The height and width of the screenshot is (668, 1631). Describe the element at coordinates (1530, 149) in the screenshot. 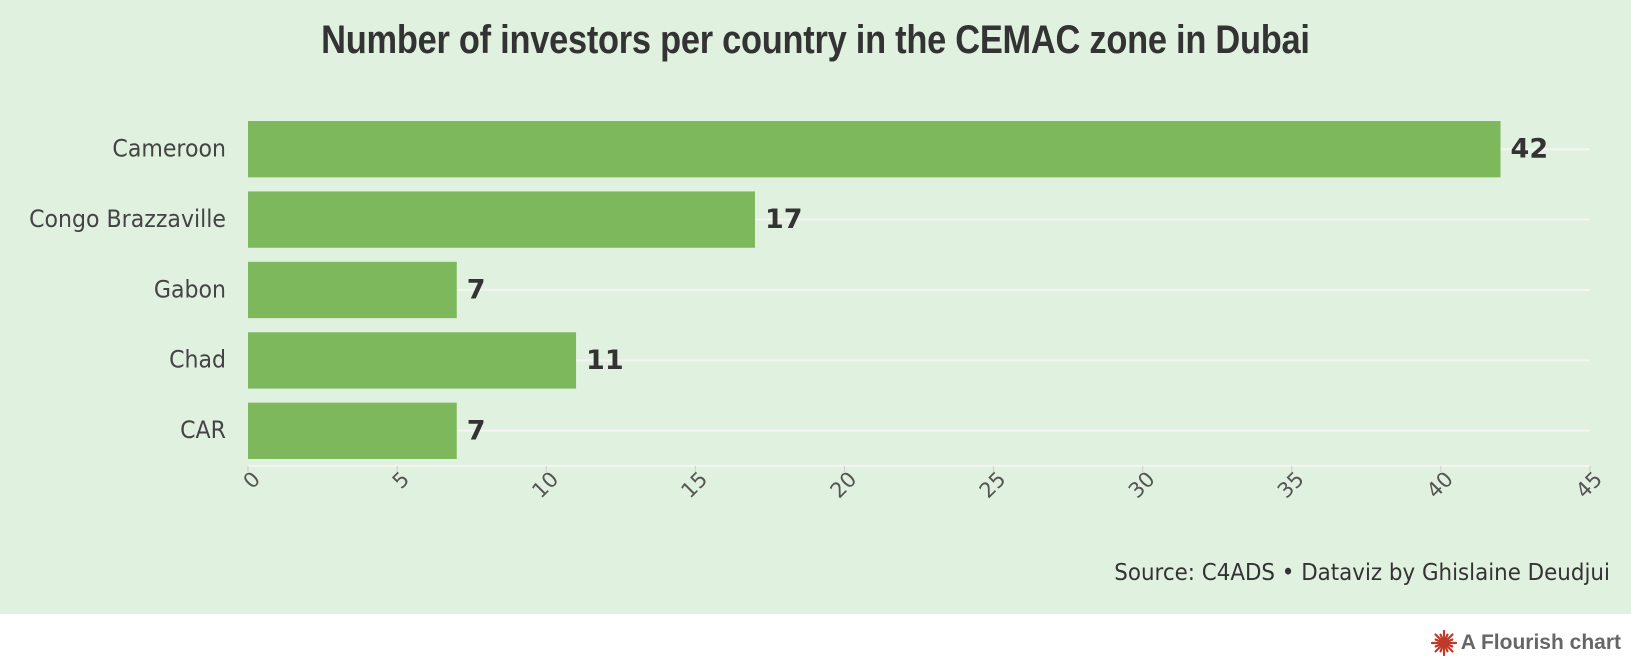

I see `value-label: 42` at that location.